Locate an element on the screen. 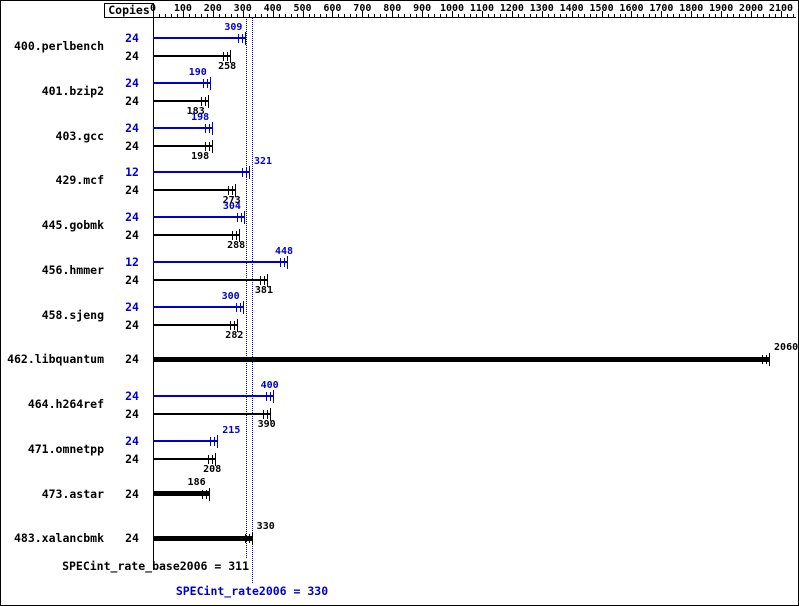  axis-tick-label: 600 is located at coordinates (332, 8).